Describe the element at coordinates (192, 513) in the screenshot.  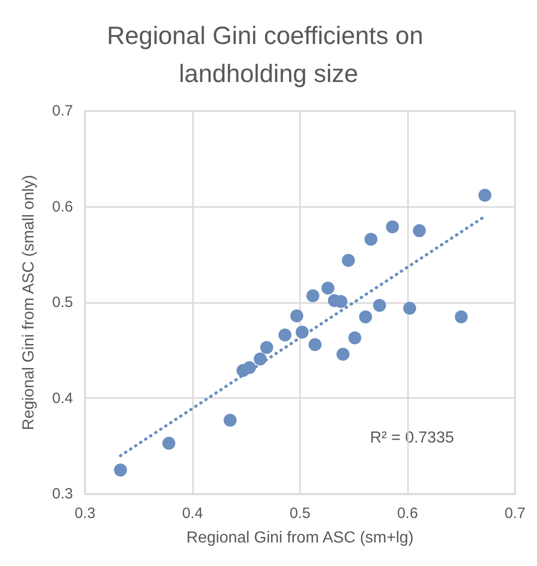
I see `x-tick-label: 0.4` at that location.